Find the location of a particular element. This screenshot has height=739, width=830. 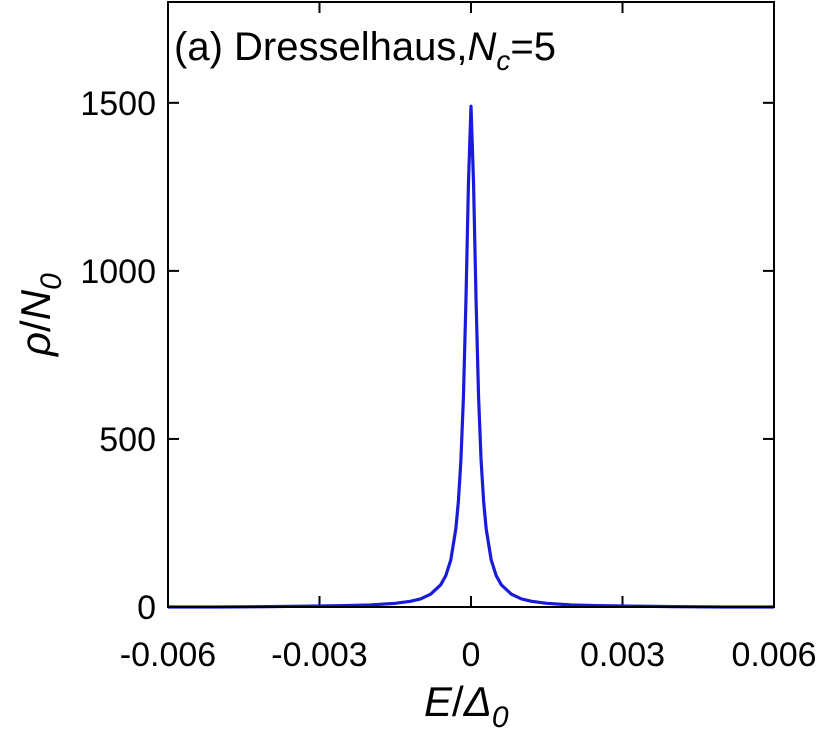

xlabel-var: E is located at coordinates (438, 701).